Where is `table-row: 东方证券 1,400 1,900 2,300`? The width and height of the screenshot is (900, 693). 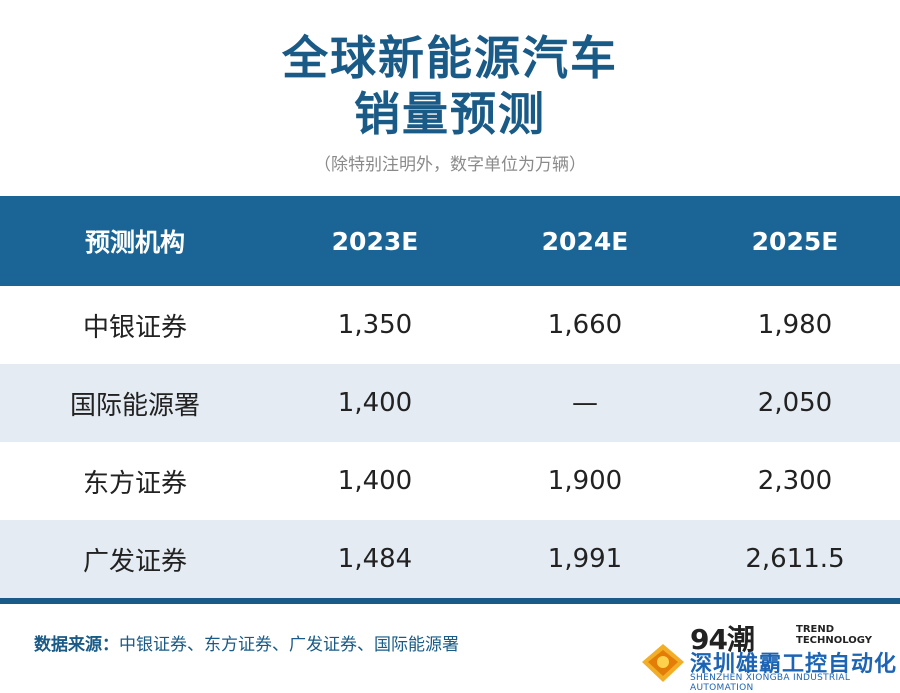
table-row: 东方证券 1,400 1,900 2,300 is located at coordinates (450, 481).